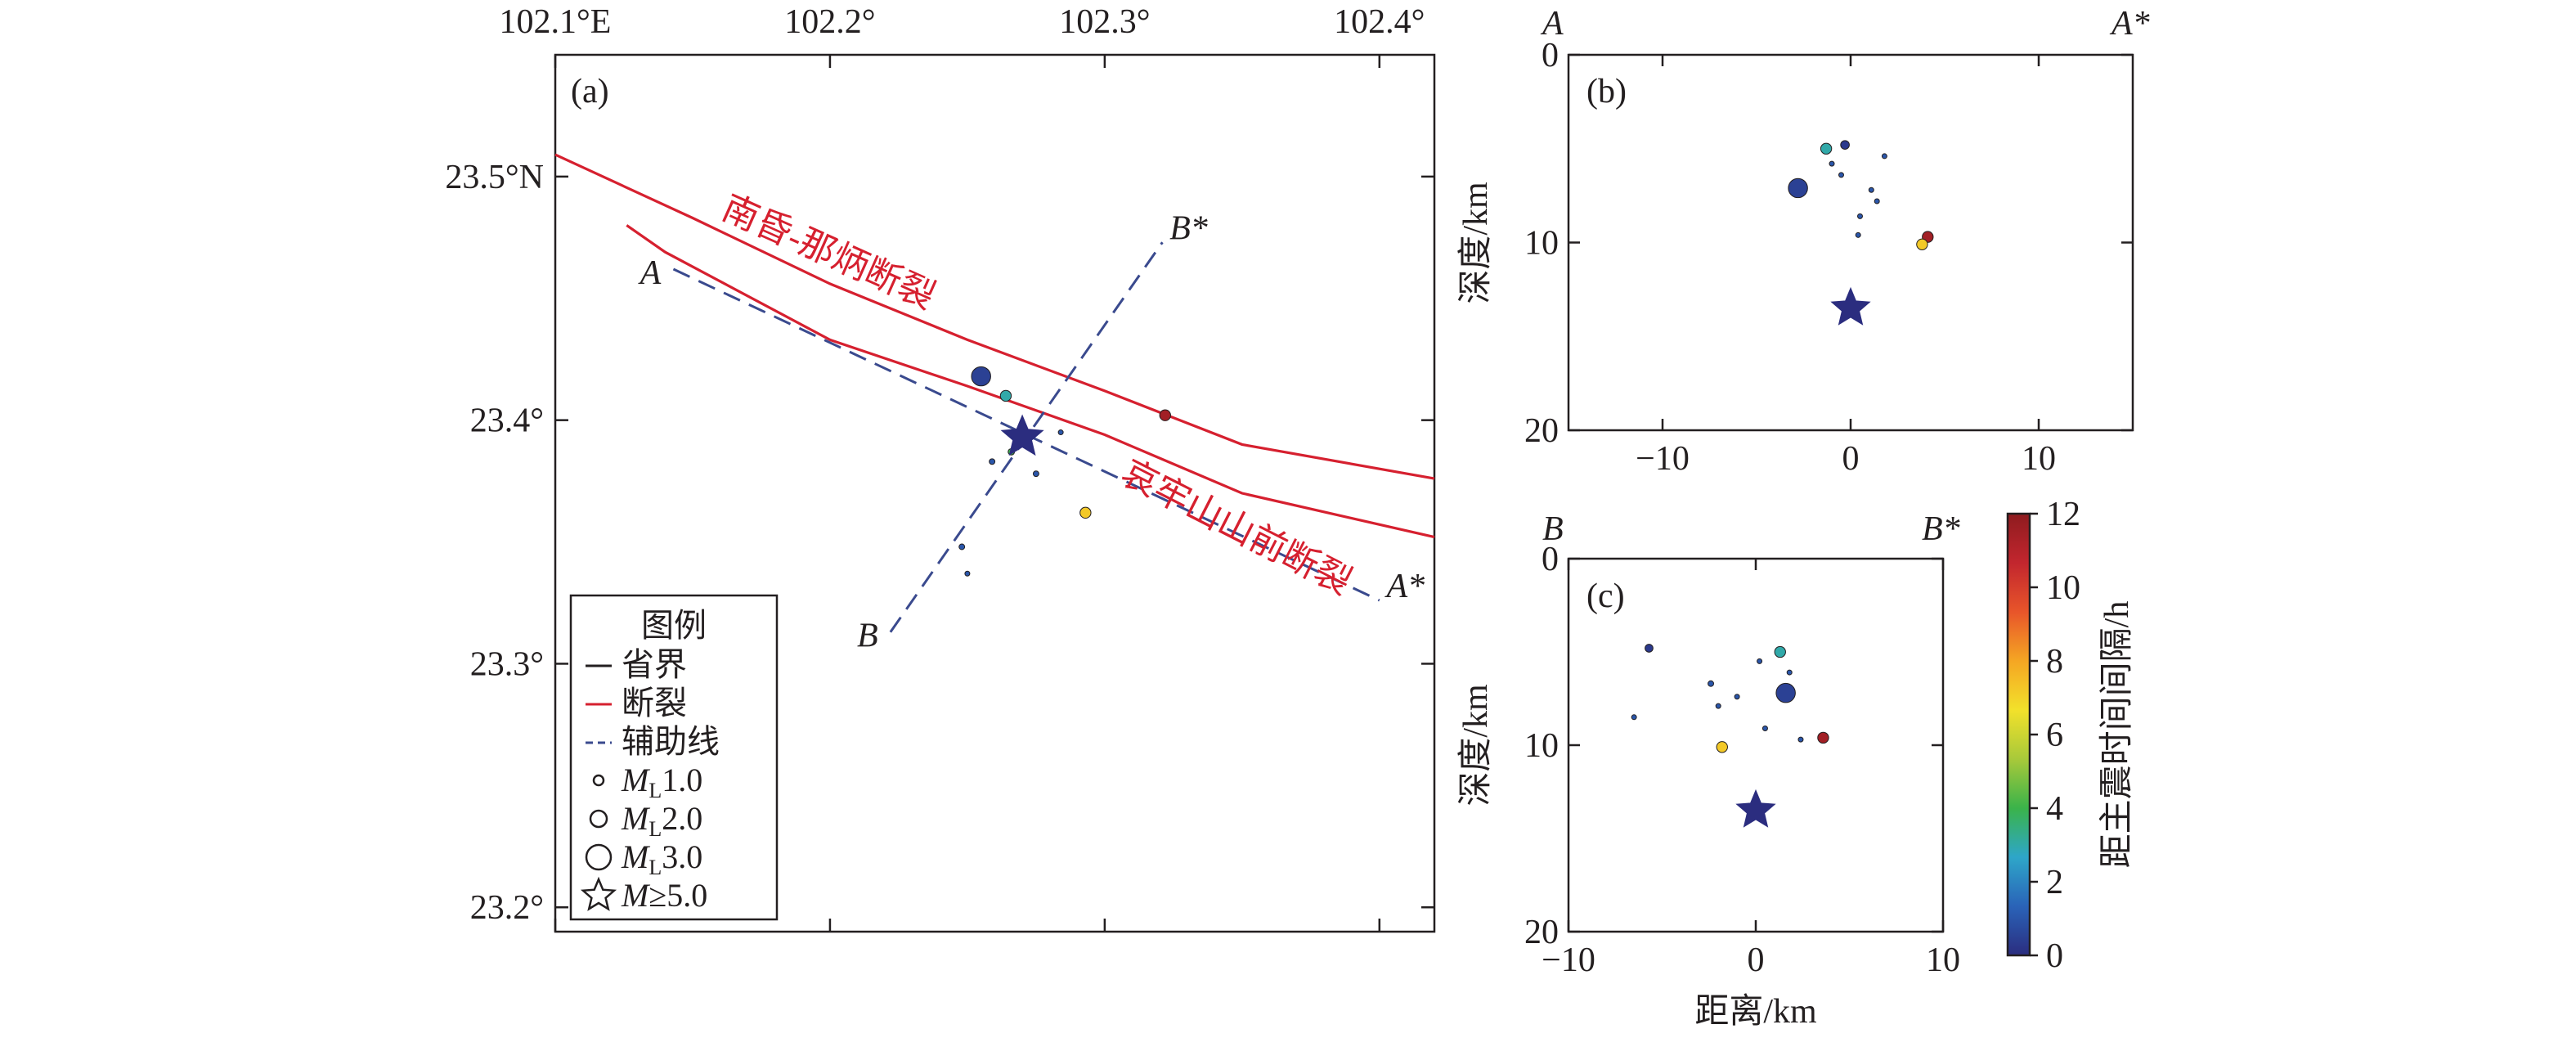 The image size is (2576, 1038). I want to click on panel-b-profile: −10 0 10 0 10 20 (b) A A* 深度/km, so click(1804, 241).